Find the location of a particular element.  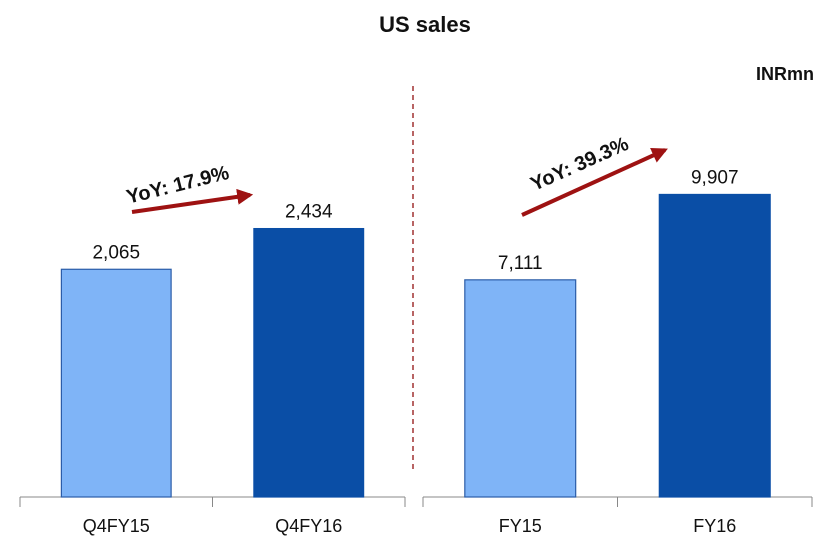

unit-label: INRmn is located at coordinates (785, 74).